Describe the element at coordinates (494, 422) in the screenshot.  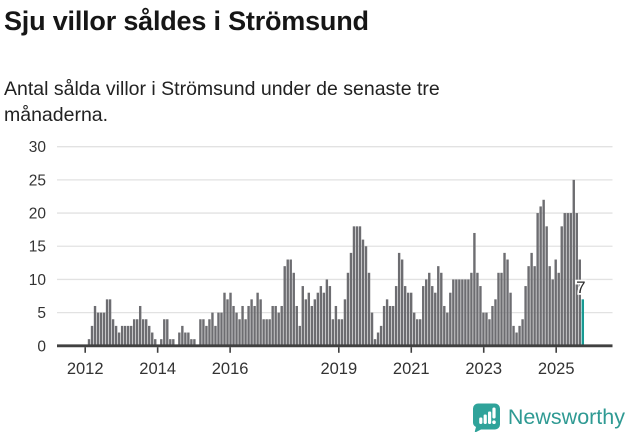
I see `logo-exclamation-dot` at that location.